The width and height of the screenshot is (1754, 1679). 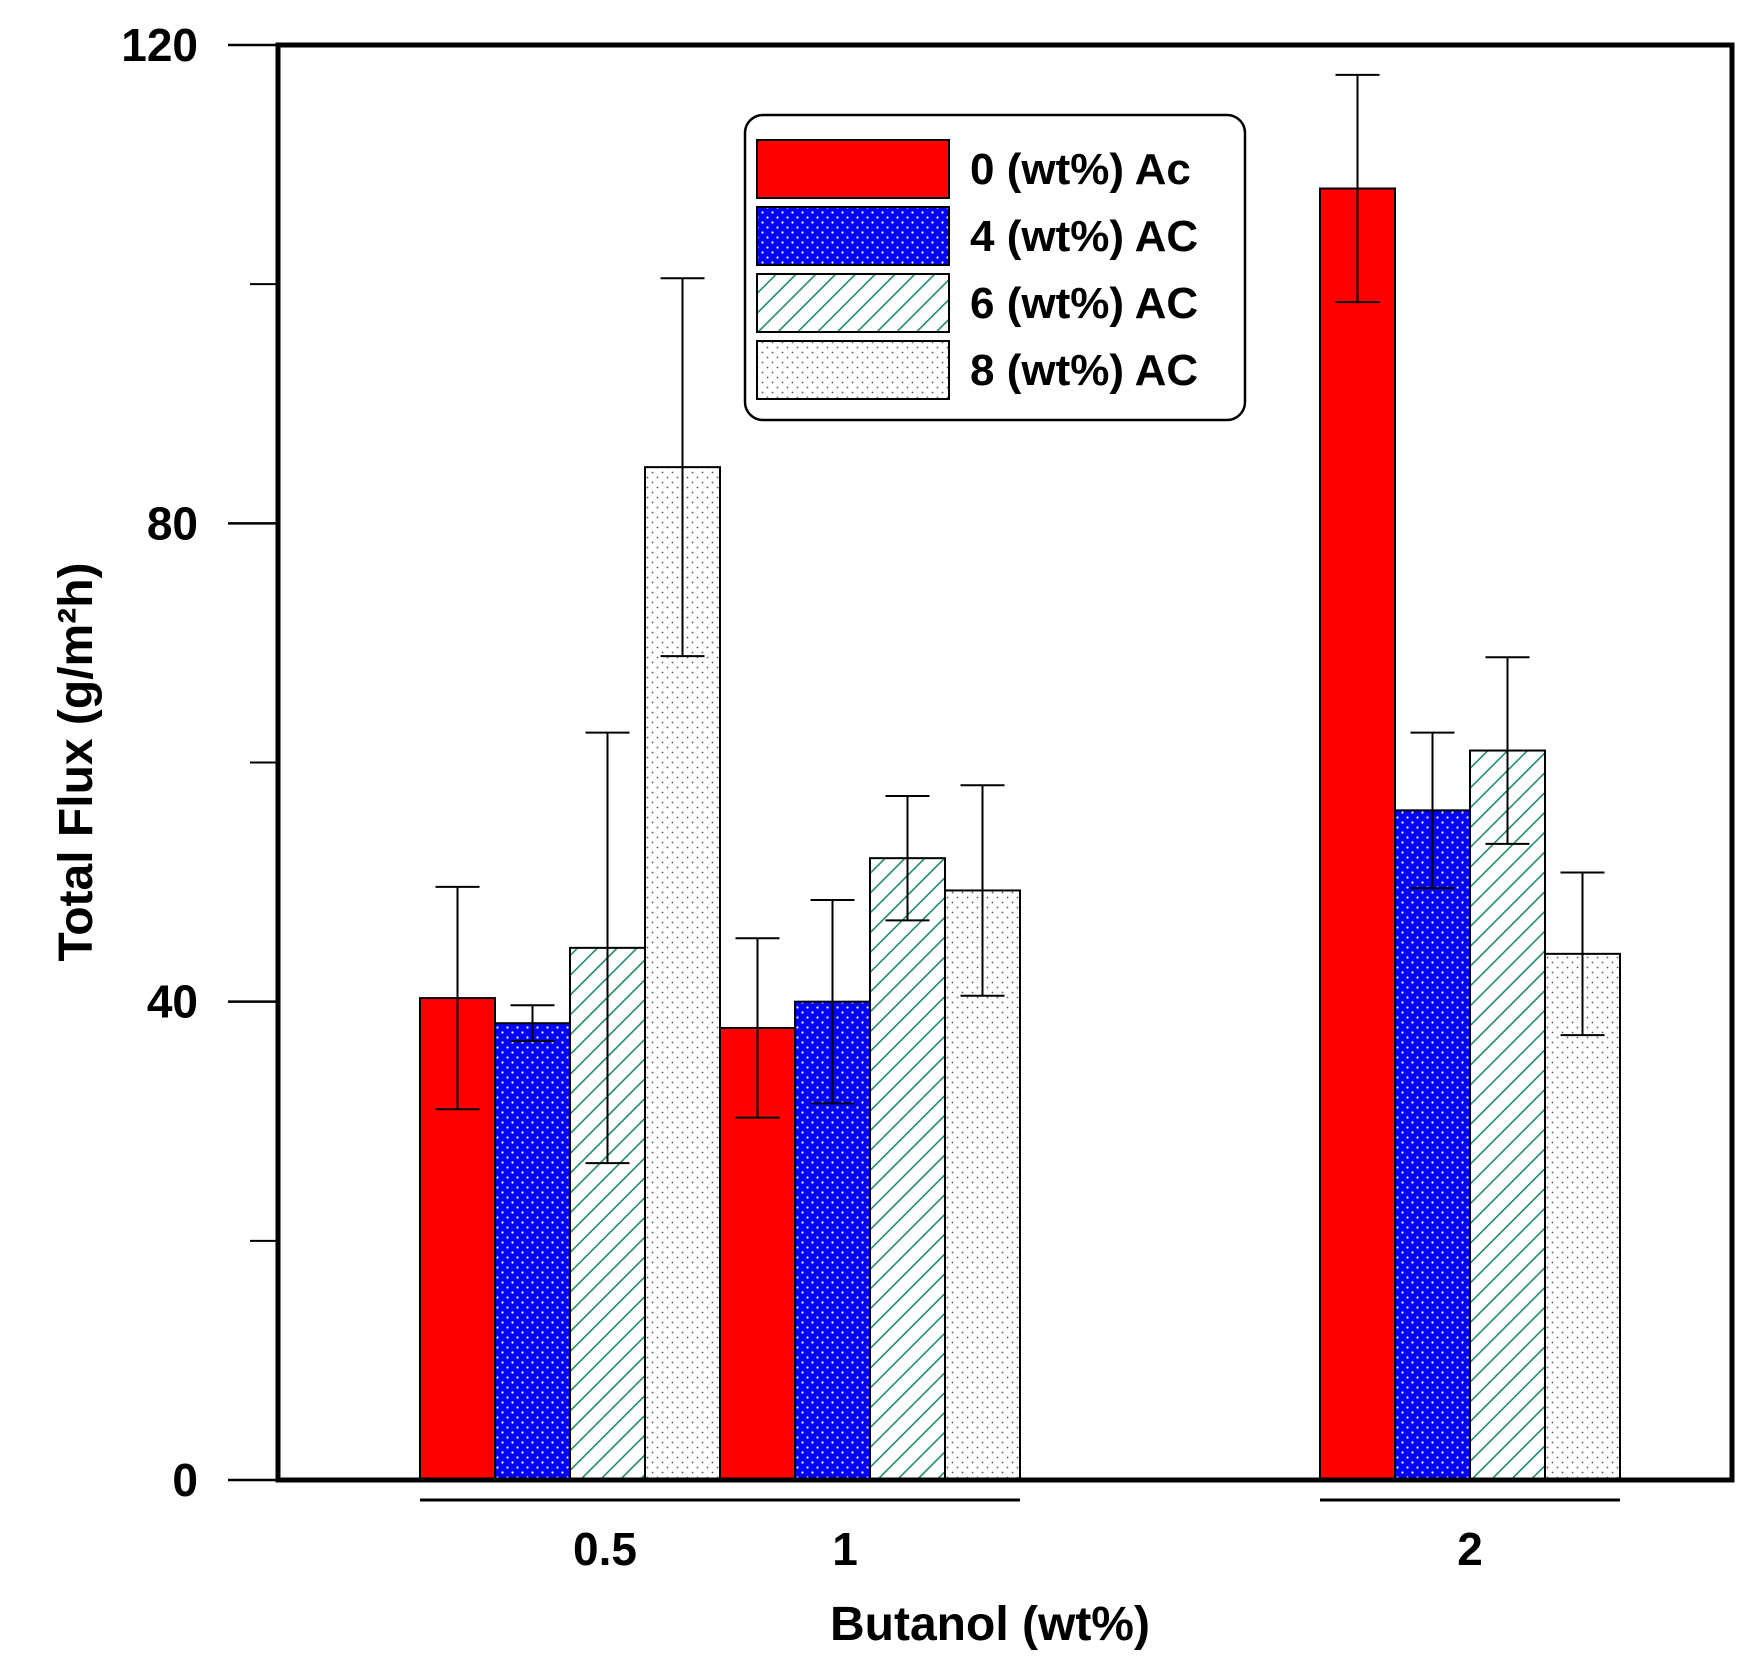 I want to click on legend-label: 8 (wt%) AC, so click(x=1084, y=370).